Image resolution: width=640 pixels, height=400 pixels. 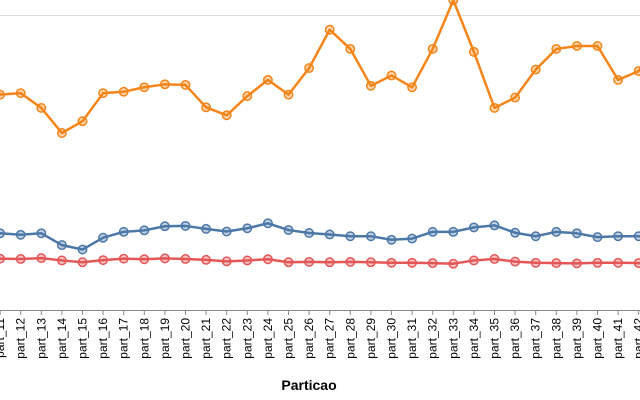 I want to click on x-tick-label: part_25, so click(x=289, y=338).